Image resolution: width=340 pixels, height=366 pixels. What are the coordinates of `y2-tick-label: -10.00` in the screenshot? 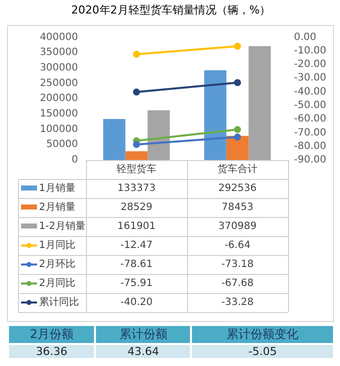 It's located at (310, 50).